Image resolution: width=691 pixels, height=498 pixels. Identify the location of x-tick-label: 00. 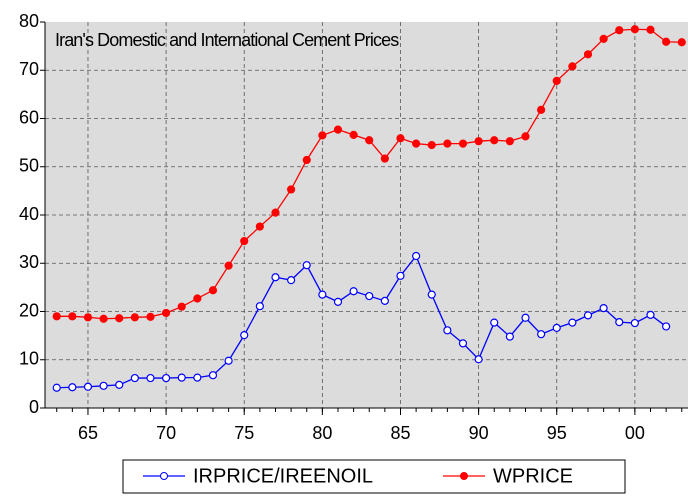
(635, 433).